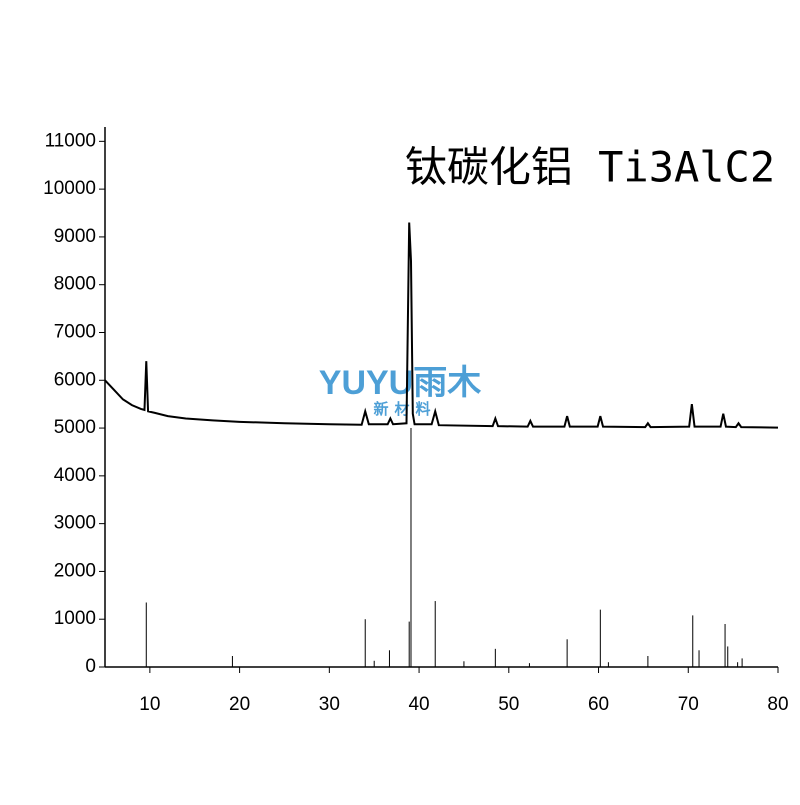 The width and height of the screenshot is (800, 805). What do you see at coordinates (75, 379) in the screenshot?
I see `y-tick-label: 6000` at bounding box center [75, 379].